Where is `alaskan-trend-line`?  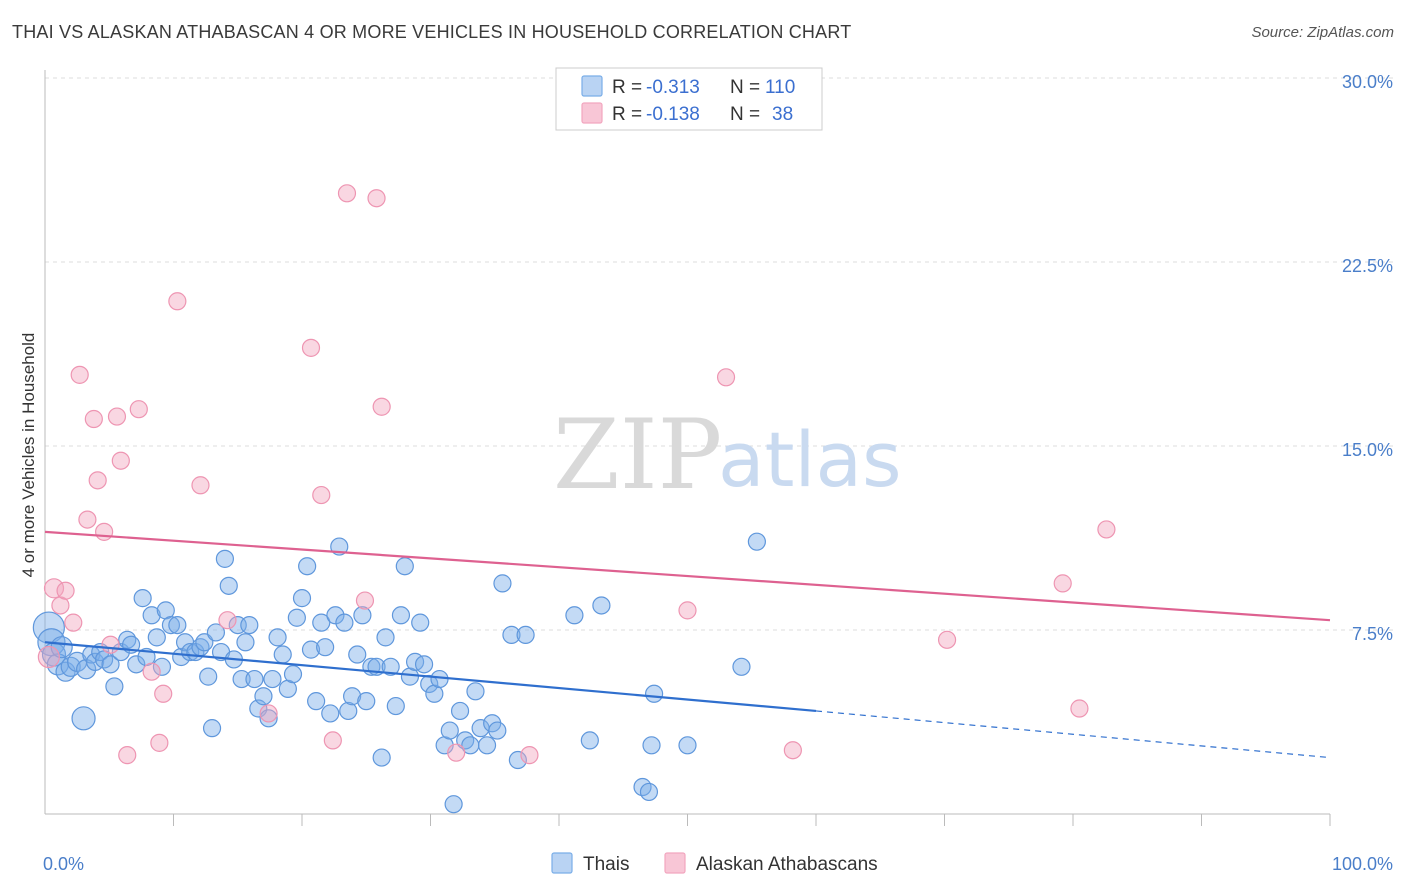 alaskan-trend-line is located at coordinates (687, 576).